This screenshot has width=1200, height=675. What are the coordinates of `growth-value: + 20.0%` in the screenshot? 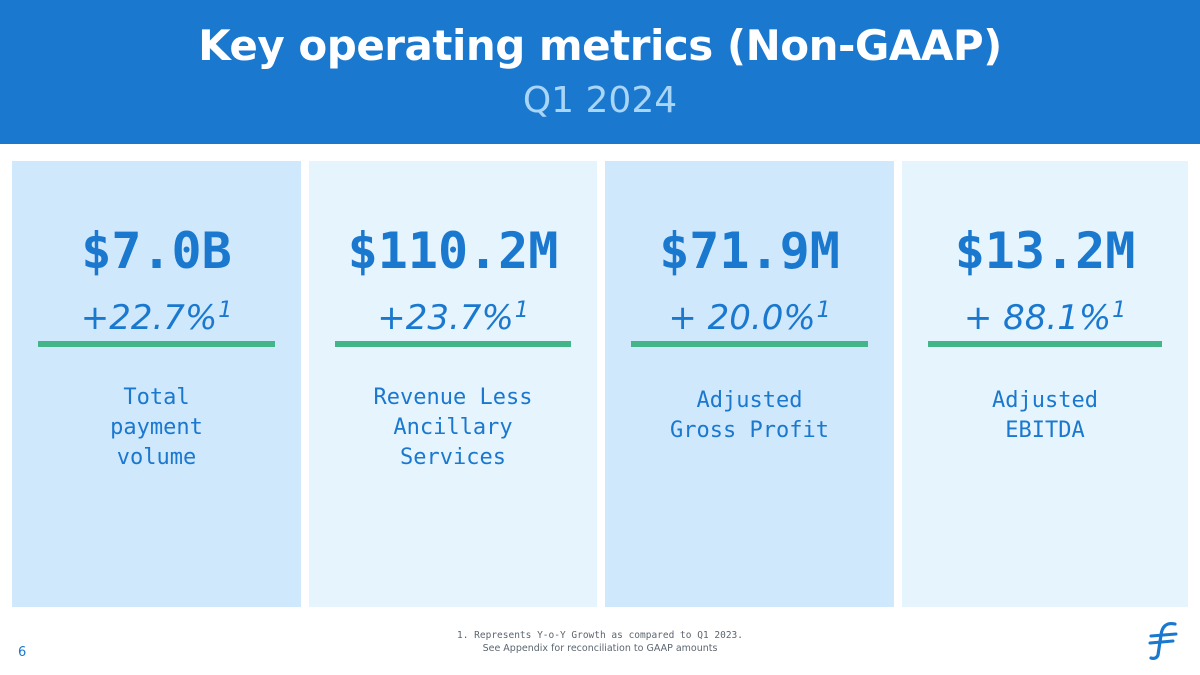 It's located at (742, 318).